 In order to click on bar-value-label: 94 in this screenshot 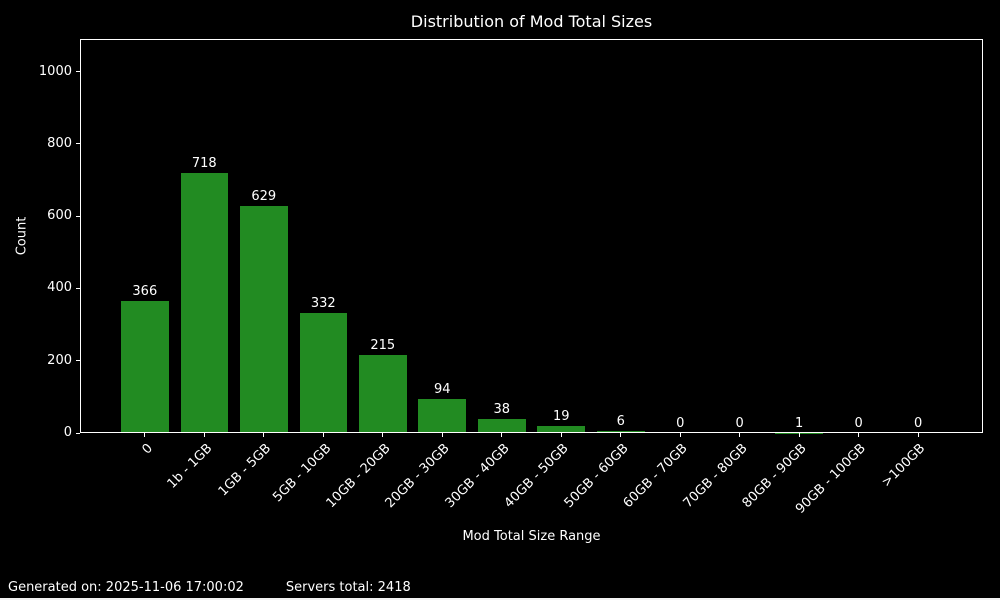, I will do `click(442, 390)`.